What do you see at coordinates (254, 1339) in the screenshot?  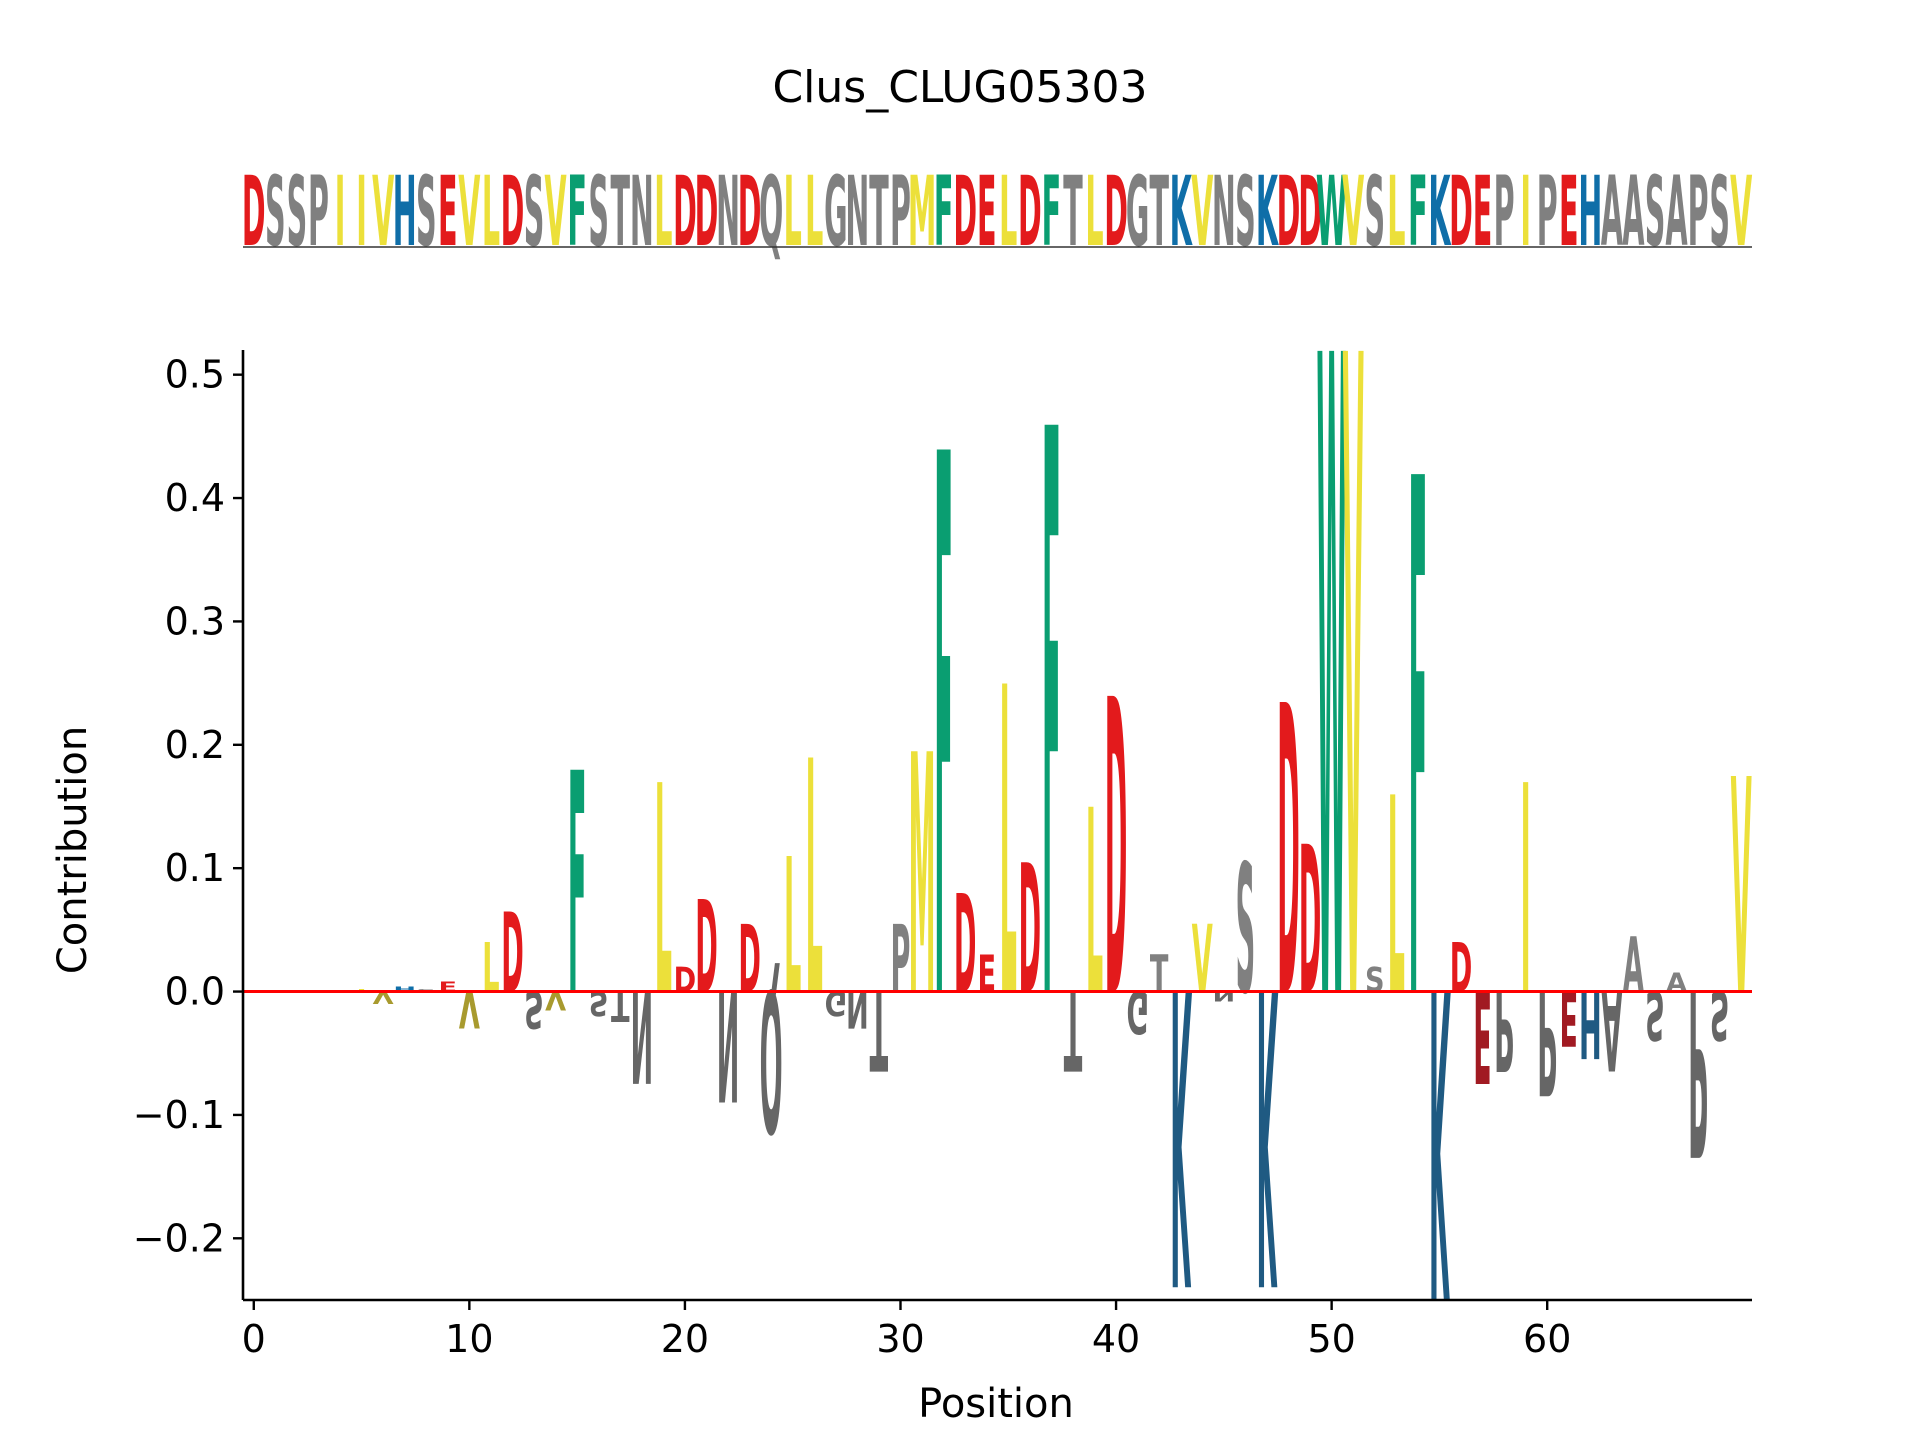 I see `x-tick-label: 0` at bounding box center [254, 1339].